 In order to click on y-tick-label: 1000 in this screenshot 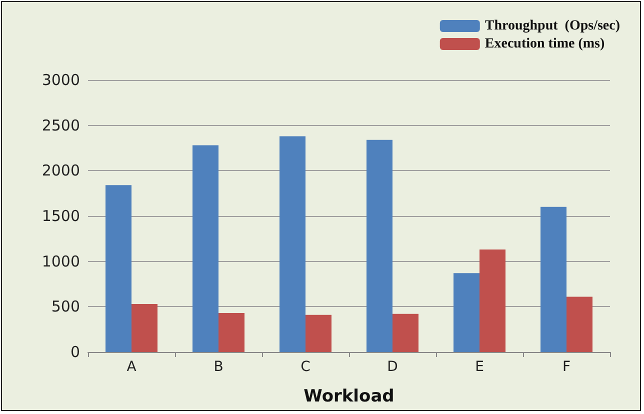, I will do `click(61, 261)`.